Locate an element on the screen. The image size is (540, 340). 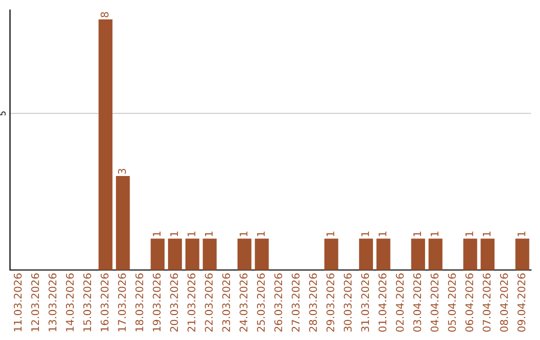
x-tick-label: 08.04.2026 is located at coordinates (504, 302).